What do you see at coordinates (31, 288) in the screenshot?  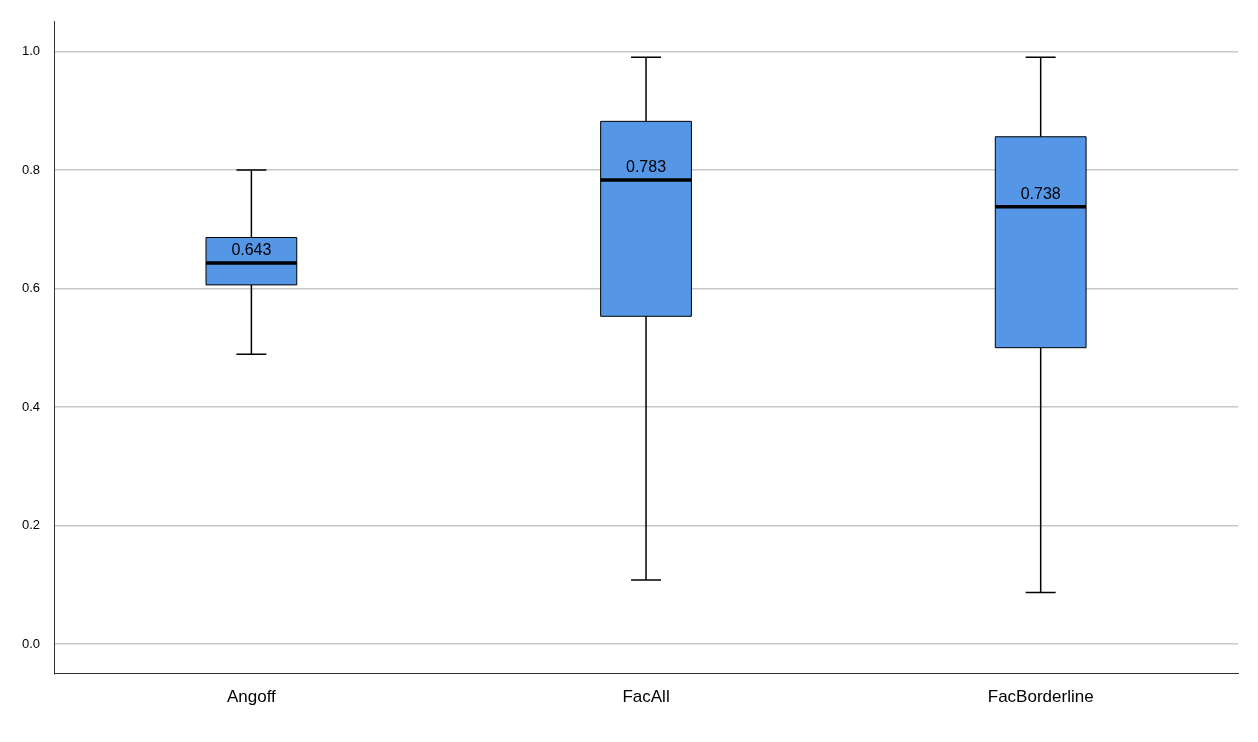 I see `y-tick-label: 0.6` at bounding box center [31, 288].